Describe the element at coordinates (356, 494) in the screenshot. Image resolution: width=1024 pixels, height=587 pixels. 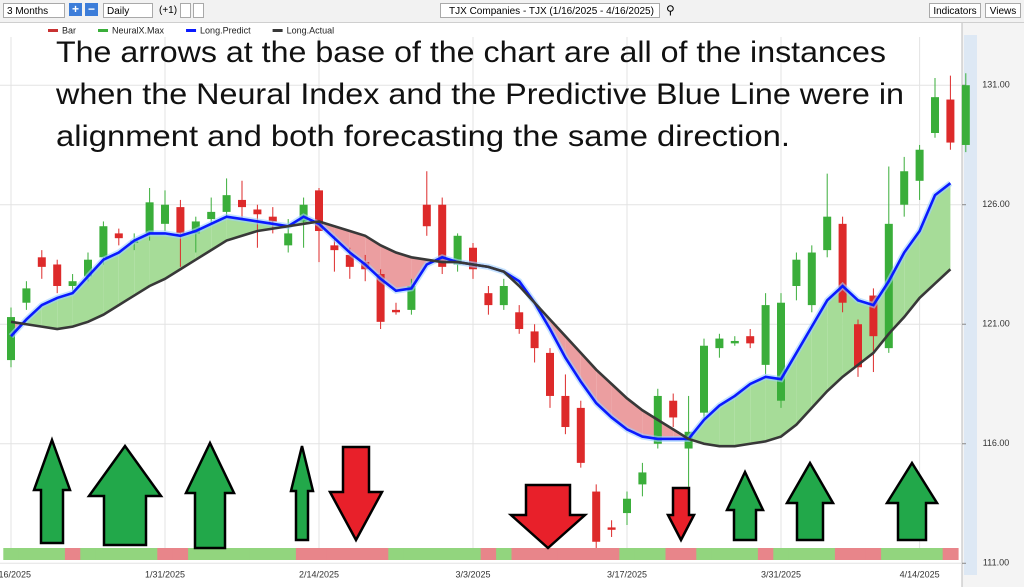
I see `down-arrow` at that location.